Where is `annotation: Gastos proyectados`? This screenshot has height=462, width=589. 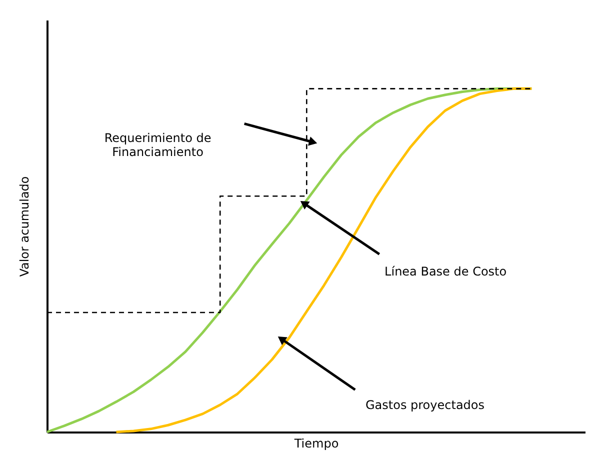
annotation: Gastos proyectados is located at coordinates (425, 405).